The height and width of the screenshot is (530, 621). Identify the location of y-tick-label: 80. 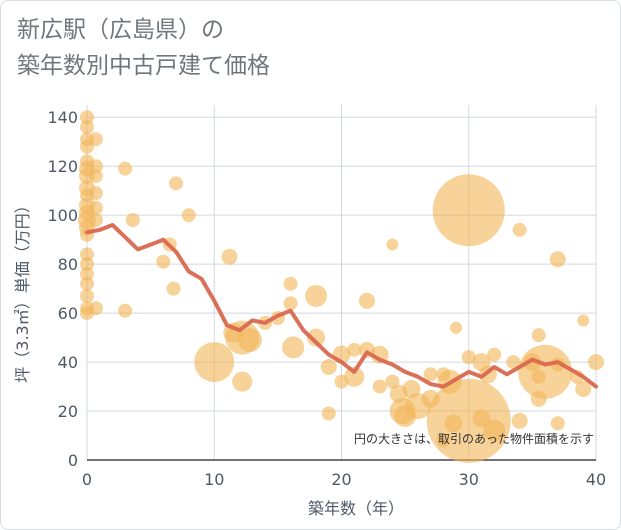
(68, 264).